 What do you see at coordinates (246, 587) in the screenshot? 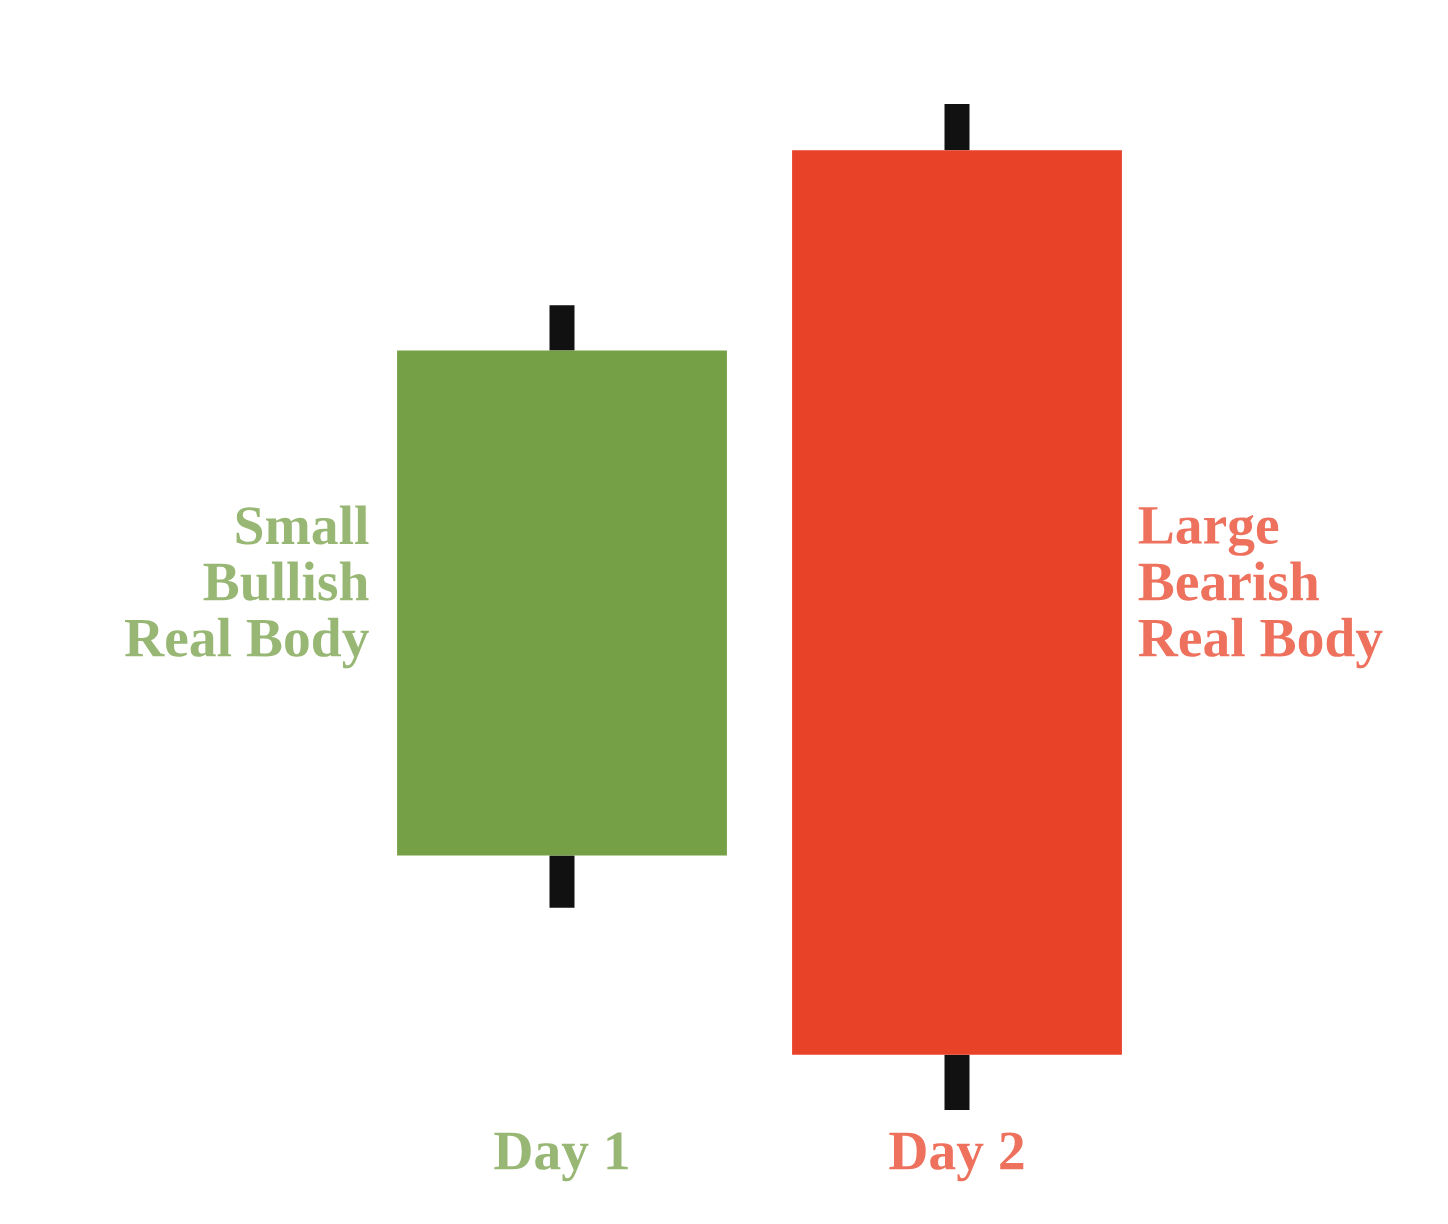
I see `annotation: Small Bullish Real Body` at bounding box center [246, 587].